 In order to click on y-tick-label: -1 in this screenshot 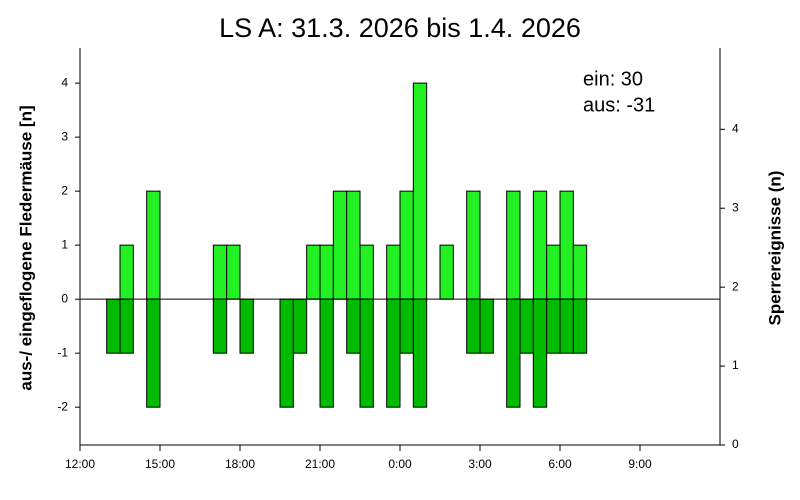, I will do `click(62, 352)`.